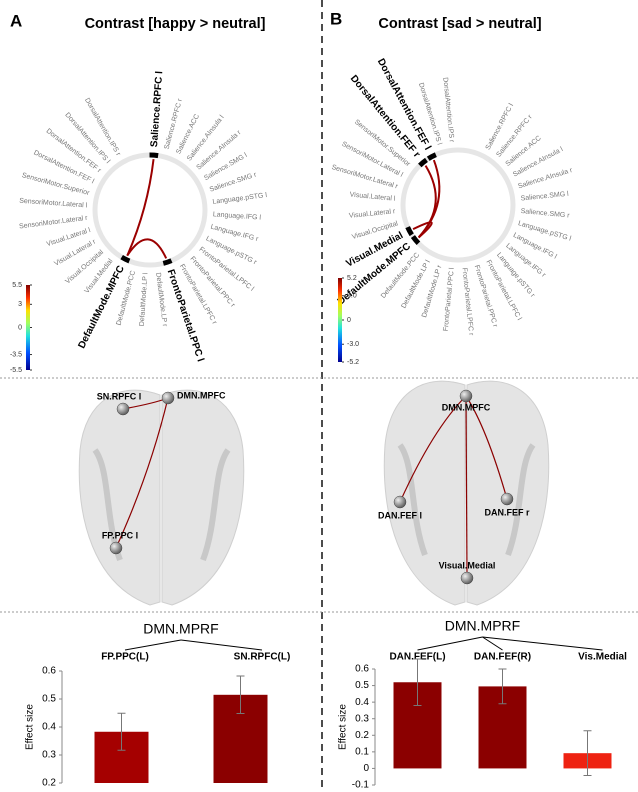 The height and width of the screenshot is (792, 638). I want to click on colorbar-tick-label: 3.0, so click(352, 296).